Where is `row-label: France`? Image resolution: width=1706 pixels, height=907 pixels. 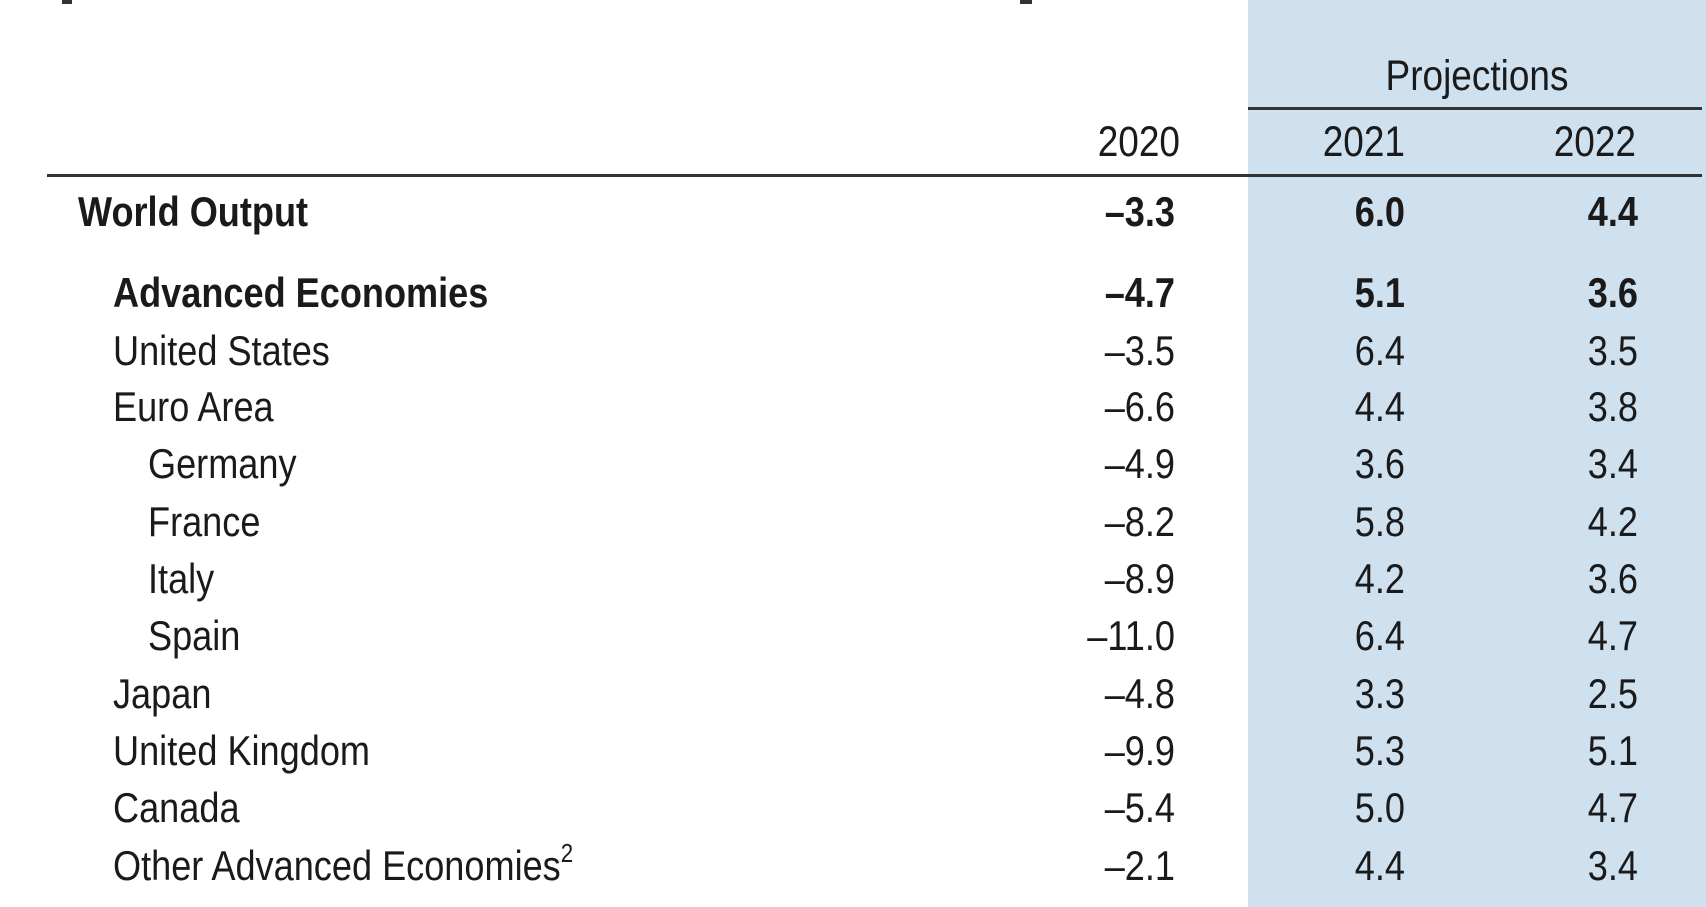 row-label: France is located at coordinates (204, 521).